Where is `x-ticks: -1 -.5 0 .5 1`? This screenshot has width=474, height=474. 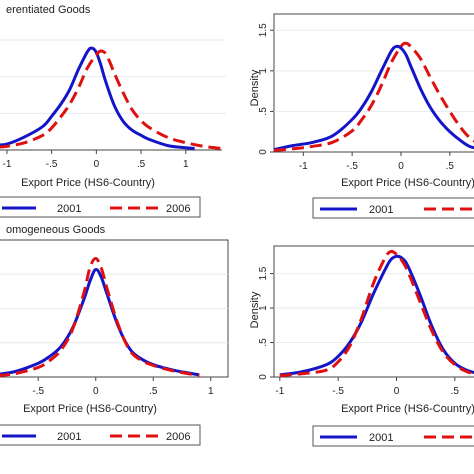
x-ticks: -1 -.5 0 .5 1 is located at coordinates (95, 160).